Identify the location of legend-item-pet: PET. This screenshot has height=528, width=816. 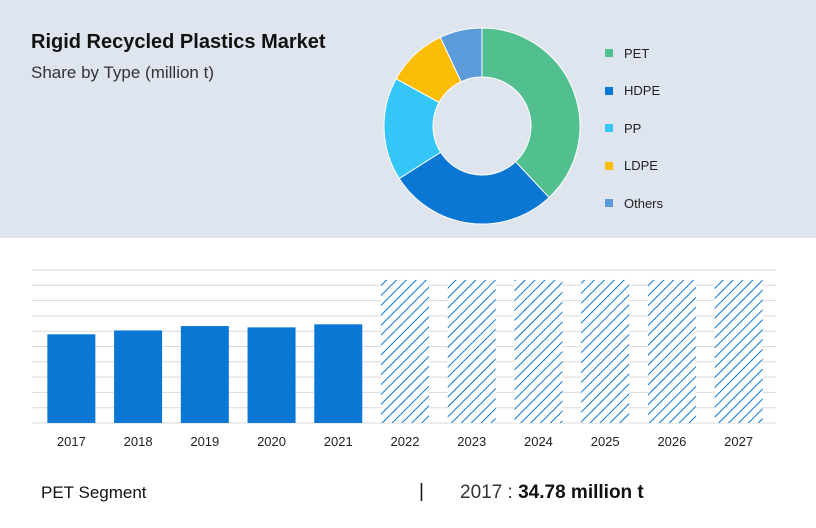
(634, 53).